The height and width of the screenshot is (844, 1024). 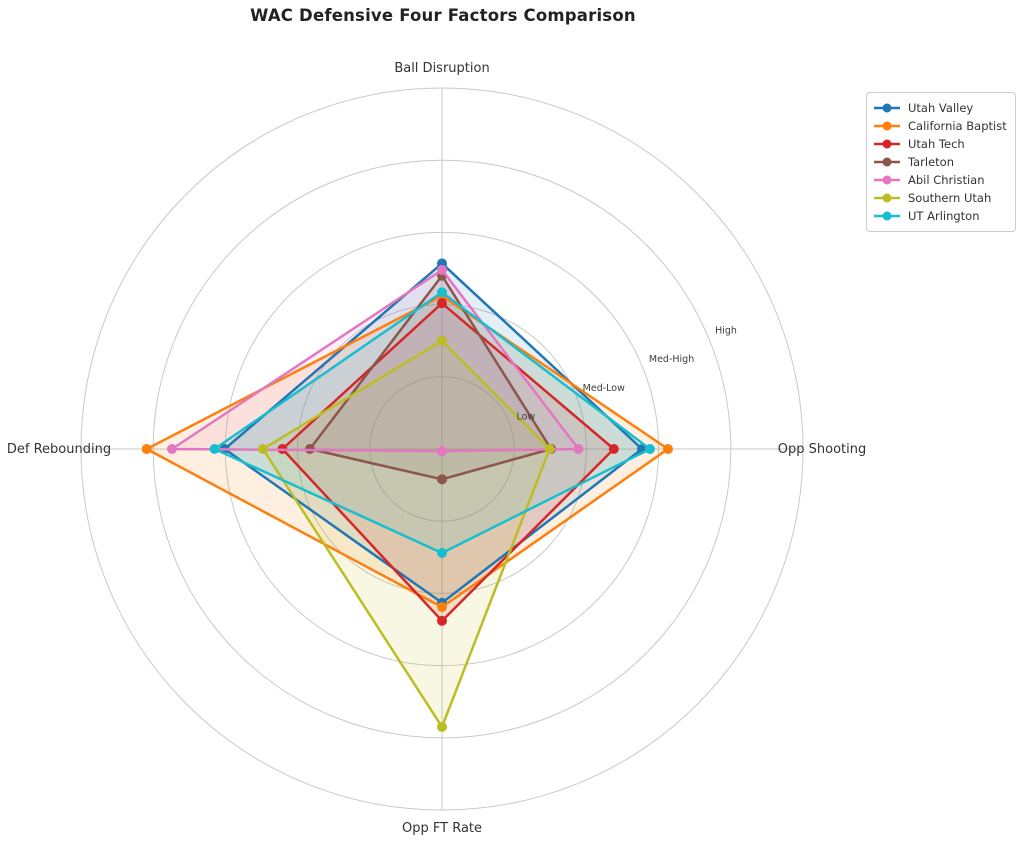 What do you see at coordinates (957, 126) in the screenshot?
I see `legend-label: California Baptist` at bounding box center [957, 126].